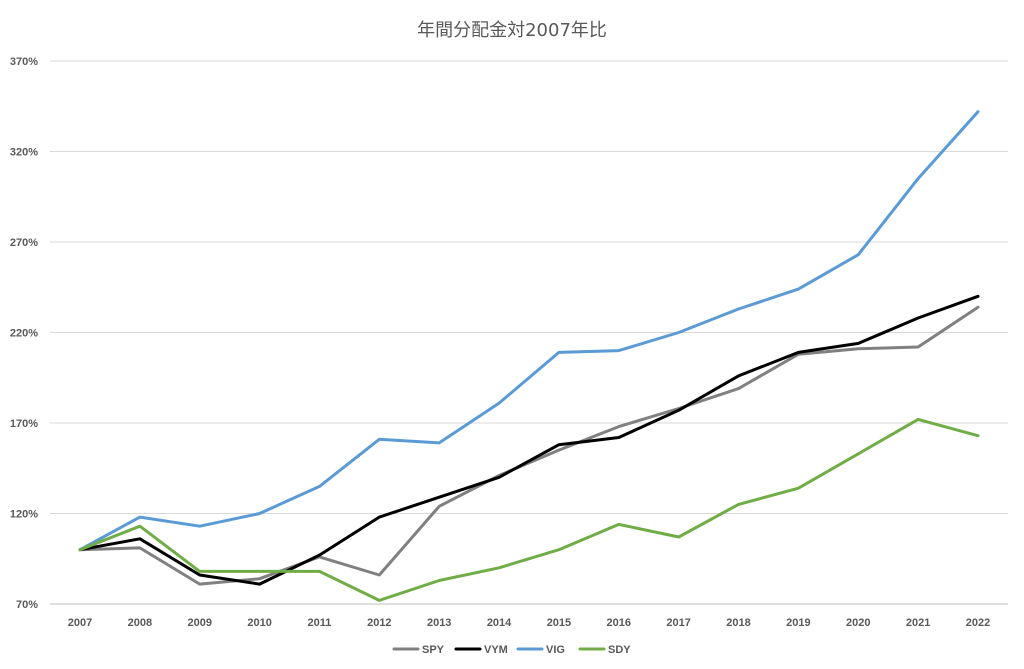 The width and height of the screenshot is (1024, 669). Describe the element at coordinates (978, 623) in the screenshot. I see `x-tick-label: 2022` at that location.